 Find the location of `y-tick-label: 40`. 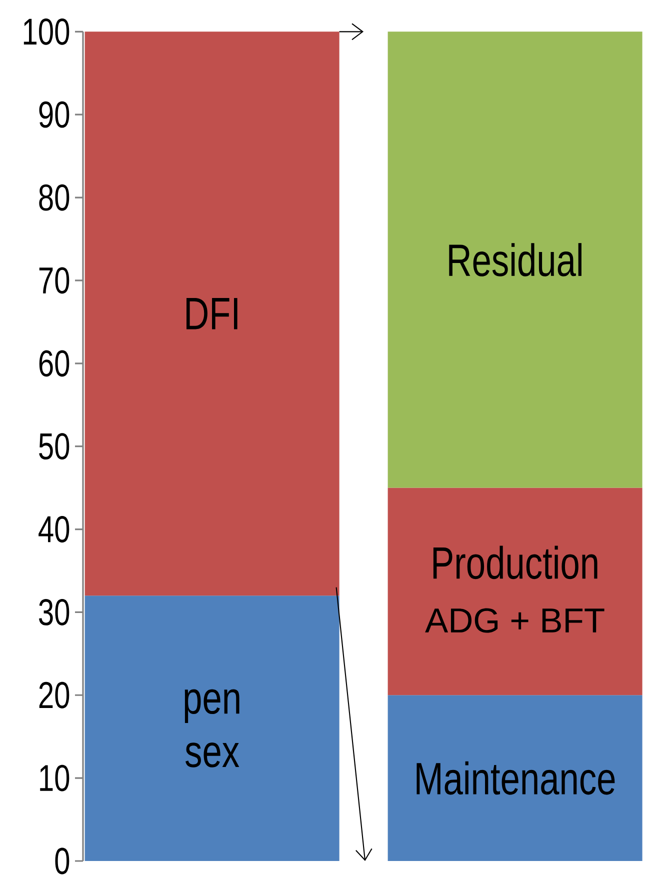

y-tick-label: 40 is located at coordinates (54, 529).